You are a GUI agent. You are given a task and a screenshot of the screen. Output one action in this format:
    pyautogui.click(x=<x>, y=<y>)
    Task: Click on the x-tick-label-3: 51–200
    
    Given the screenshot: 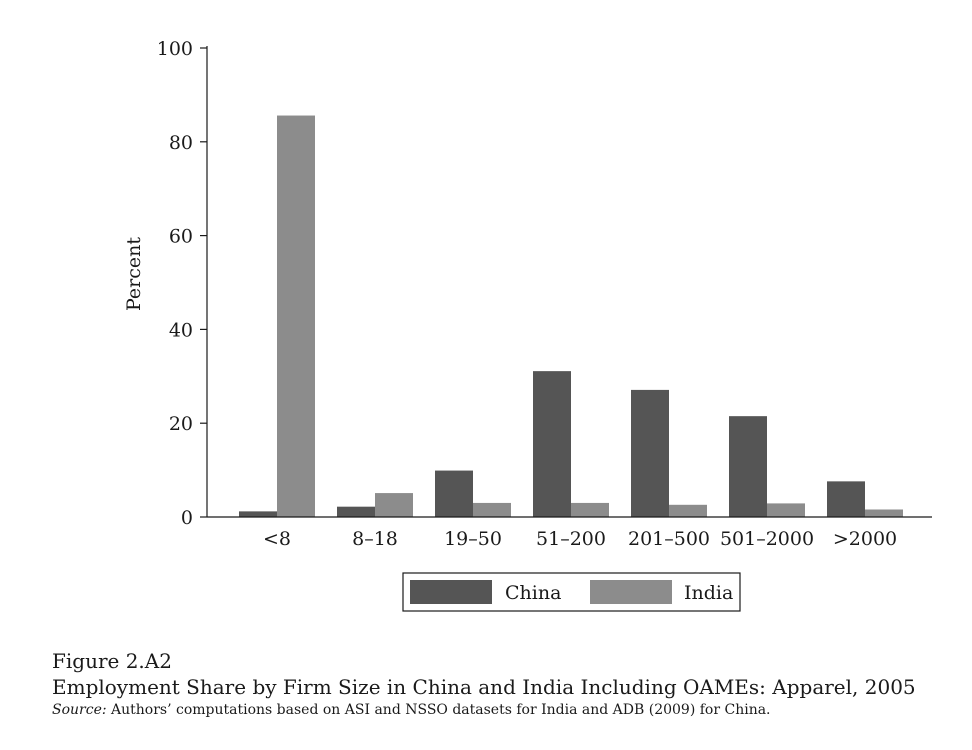 What is the action you would take?
    pyautogui.click(x=571, y=539)
    